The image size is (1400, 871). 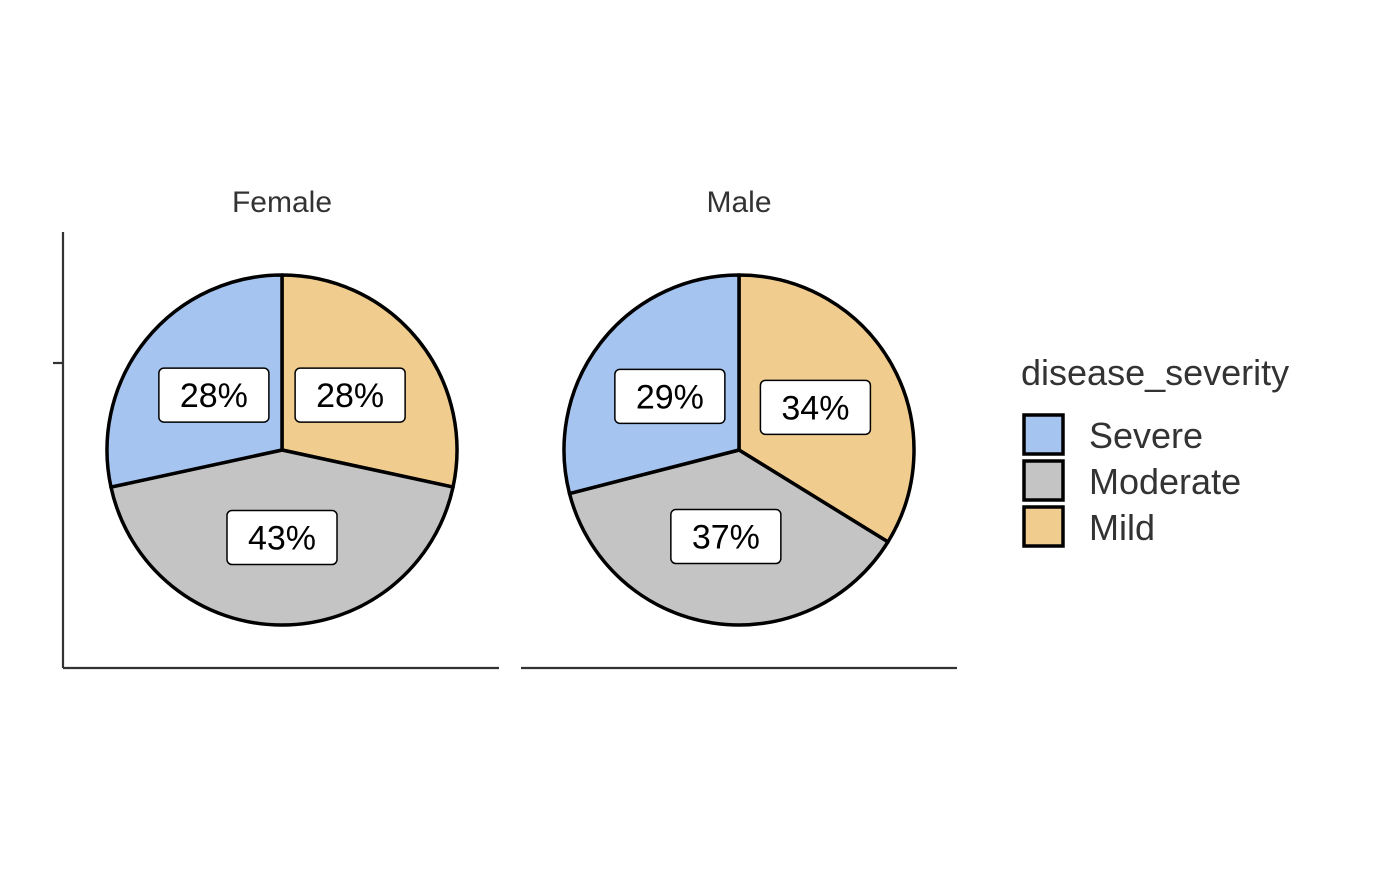 I want to click on legend-label: Mild, so click(x=1122, y=527).